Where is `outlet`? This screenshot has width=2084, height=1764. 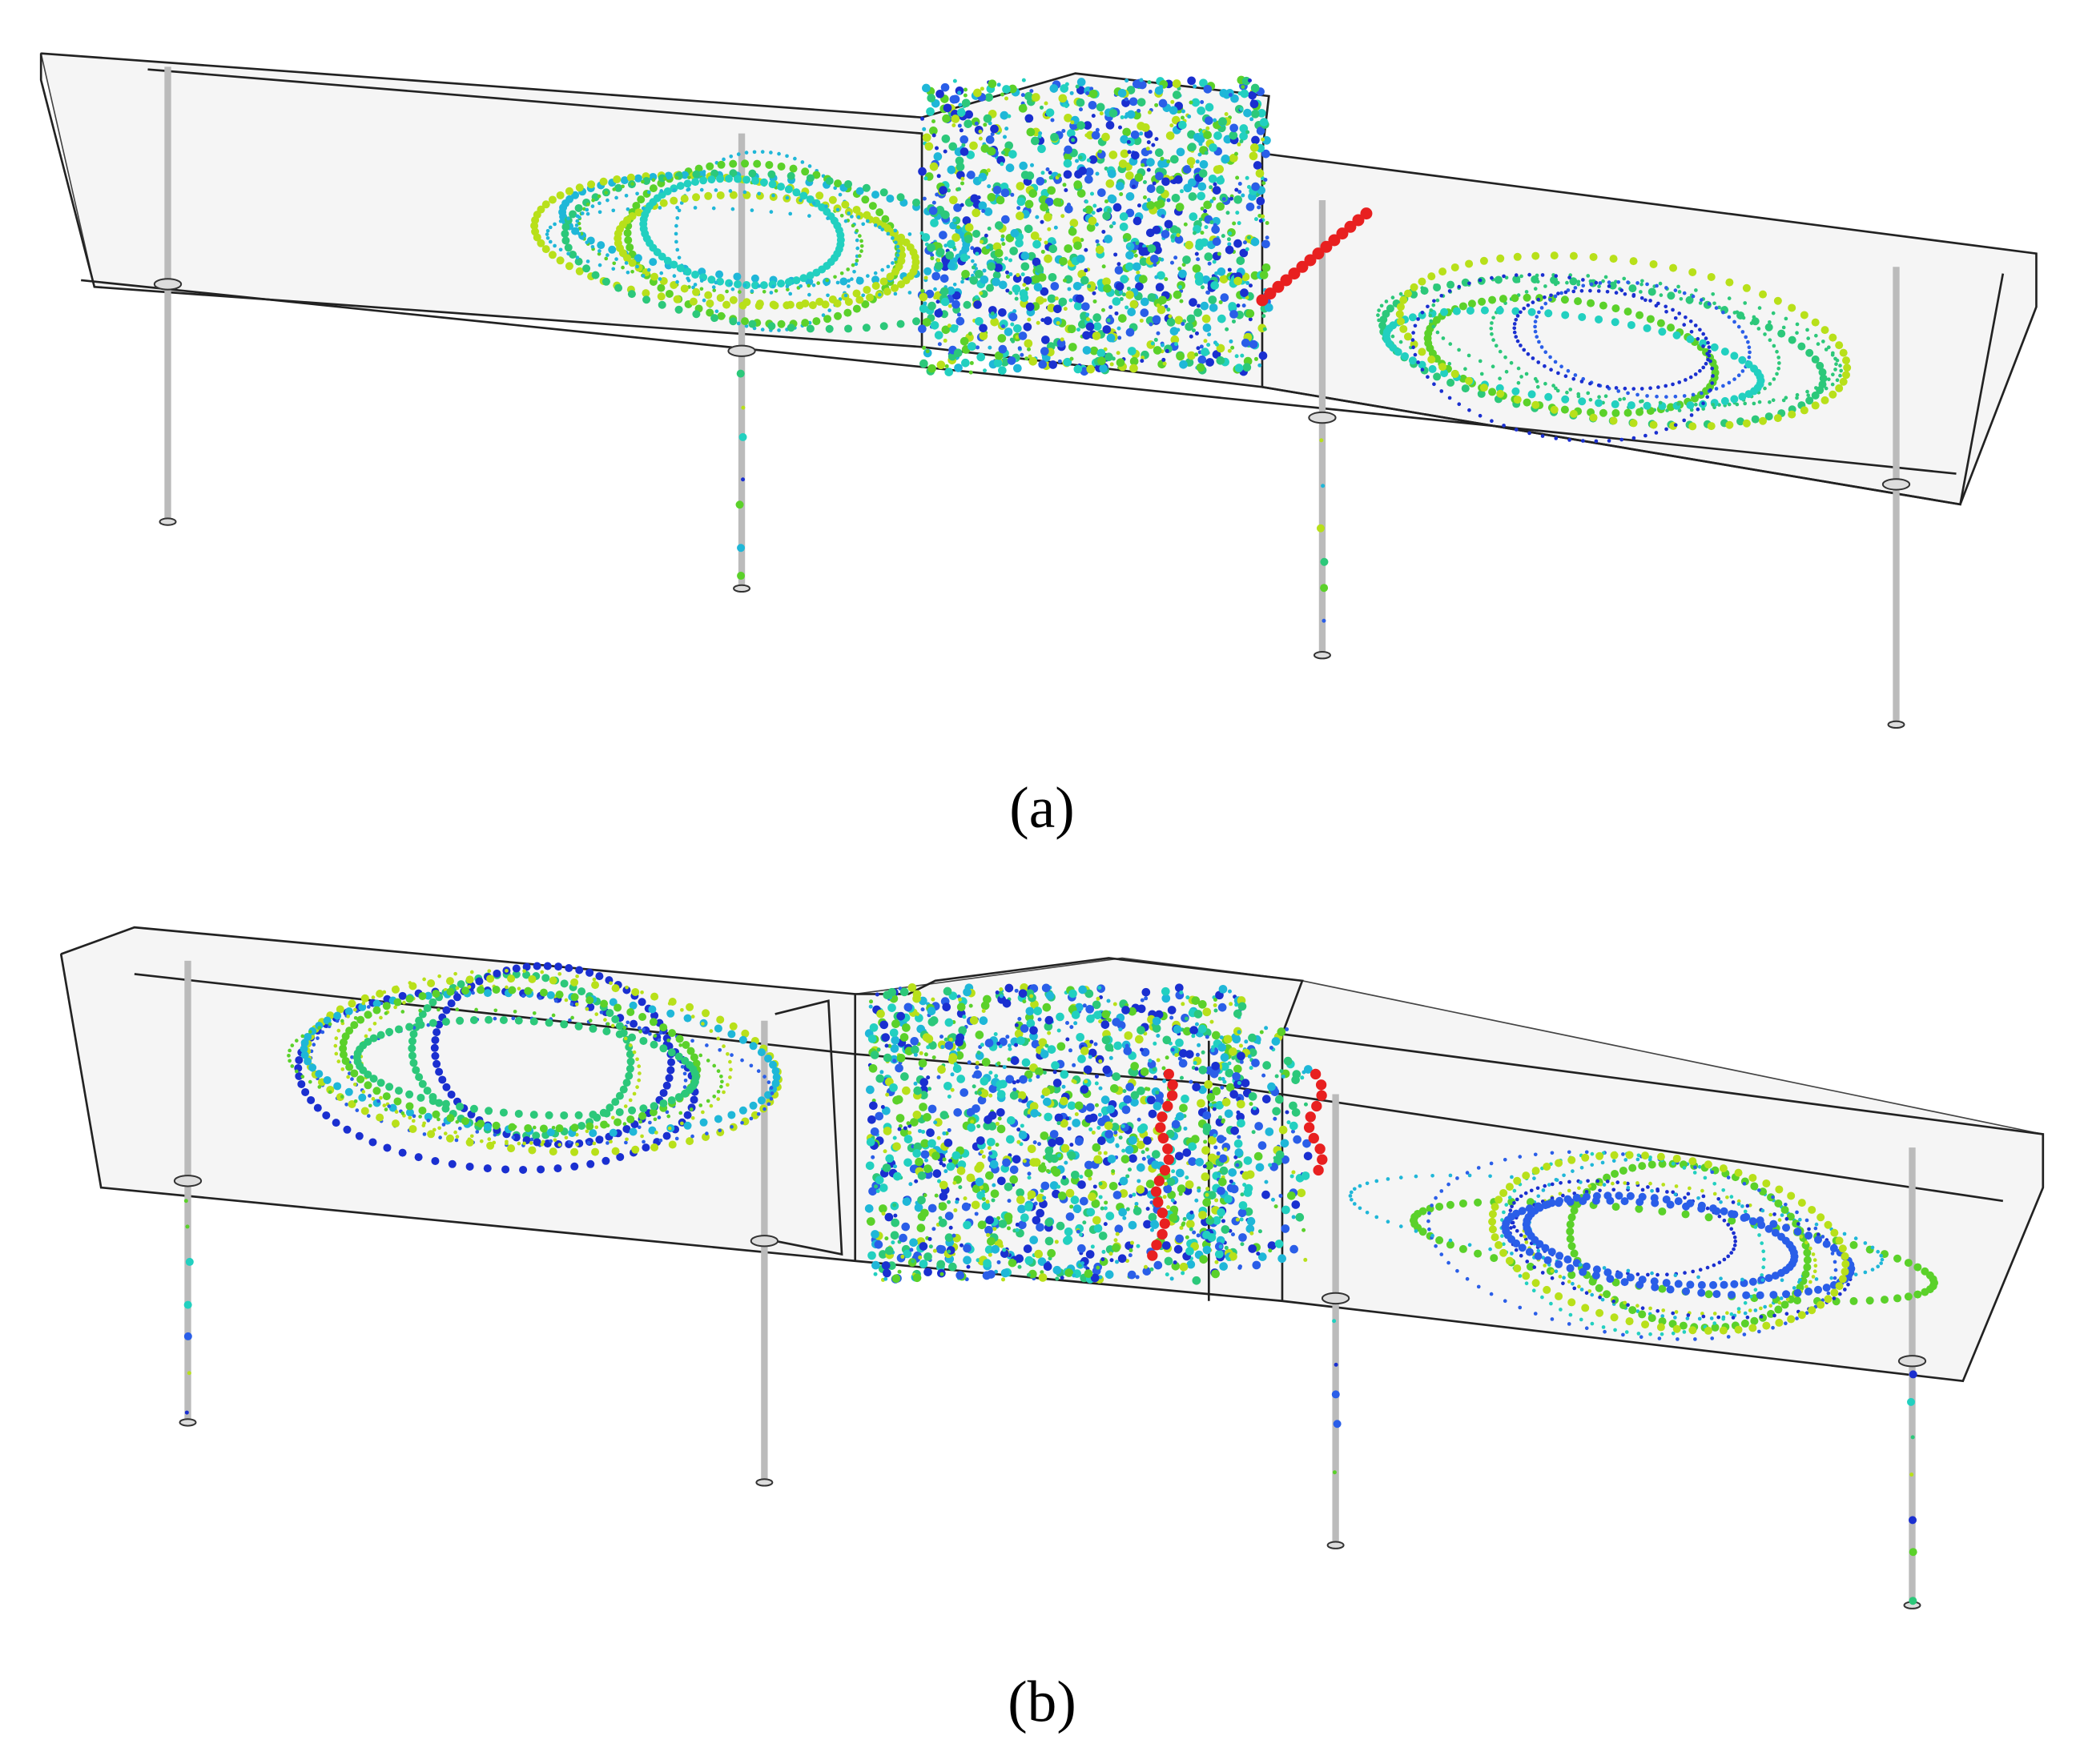 outlet is located at coordinates (1322, 417).